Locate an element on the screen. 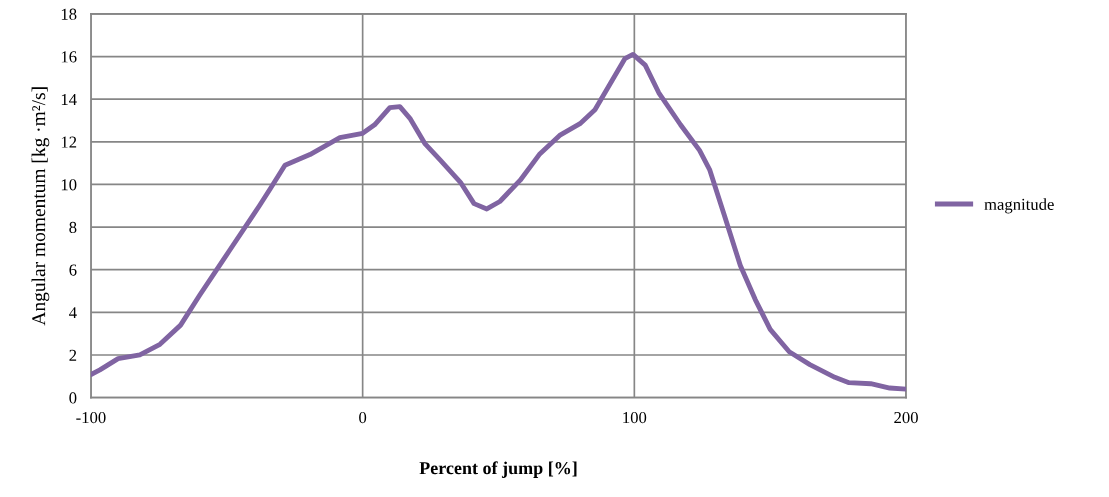 This screenshot has width=1109, height=497. y-axis-title: Angular momentum [kg ·m²/s] is located at coordinates (40, 206).